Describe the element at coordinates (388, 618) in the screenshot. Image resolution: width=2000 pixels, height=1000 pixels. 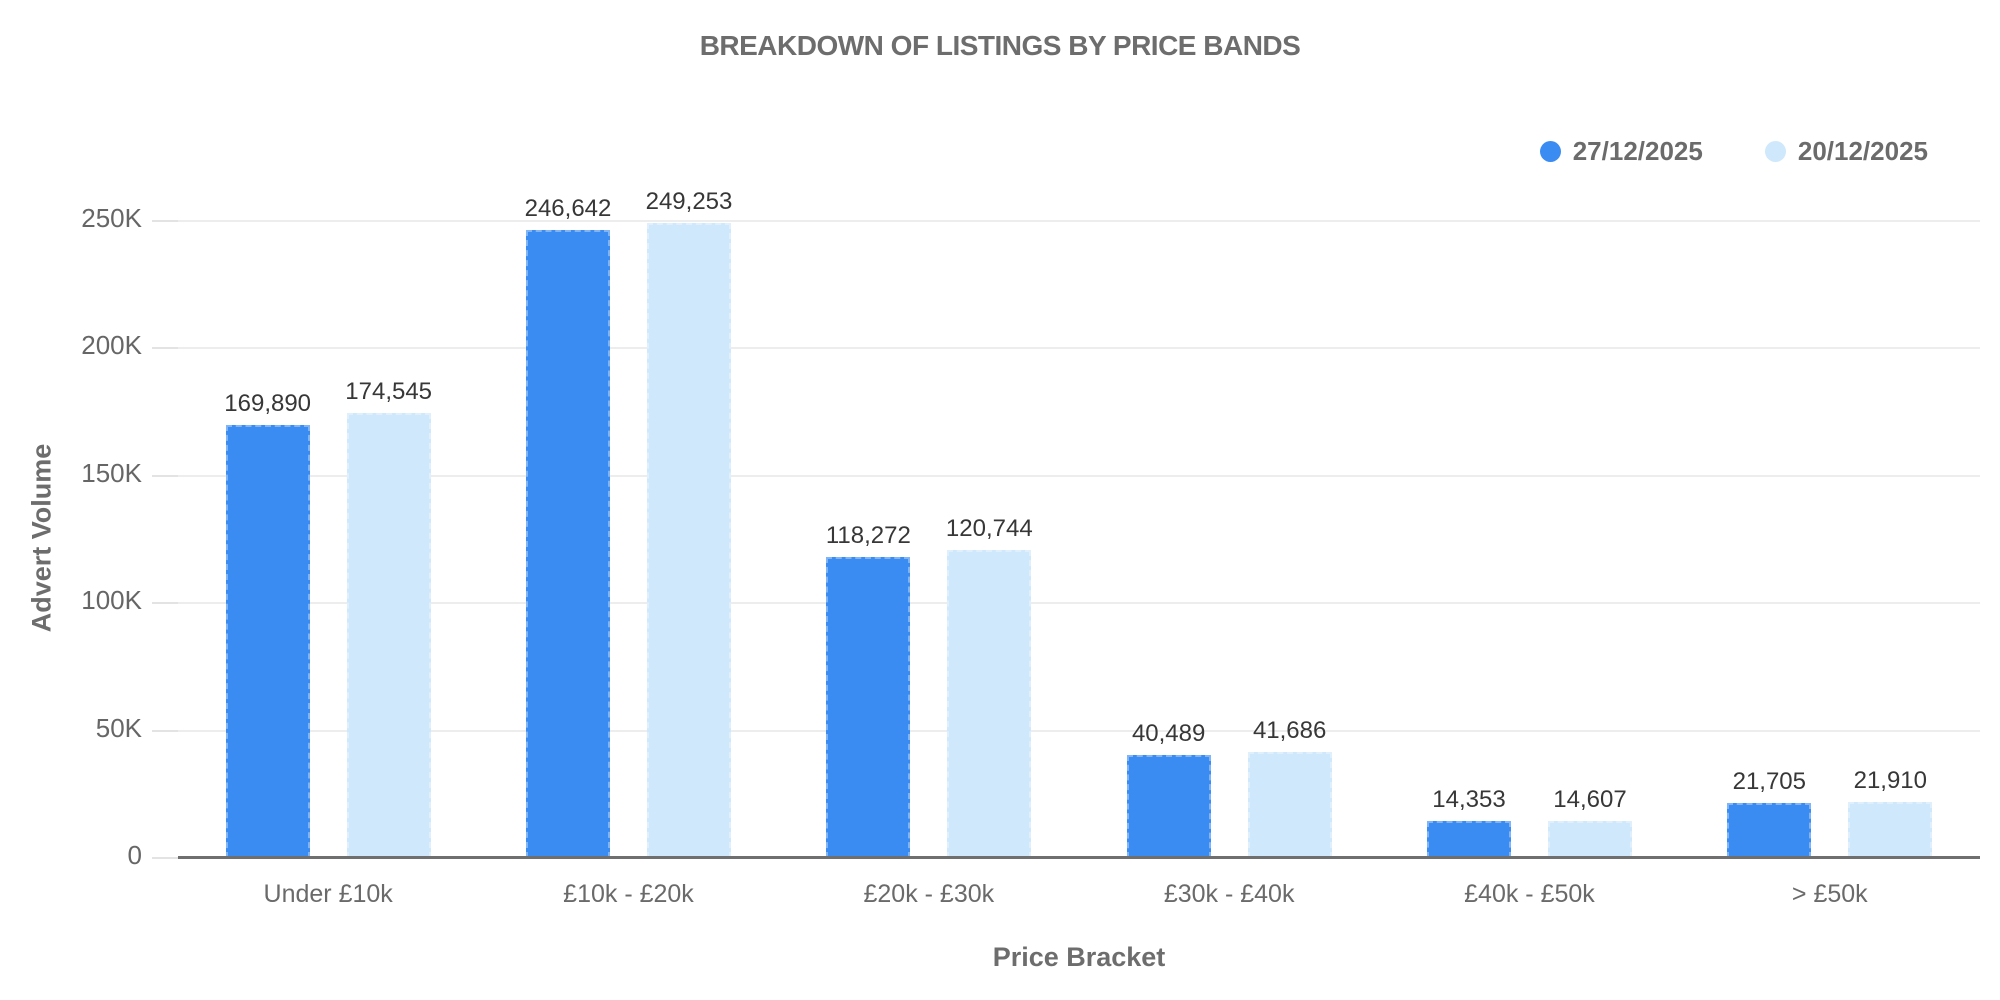
I see `bar: 174,545` at that location.